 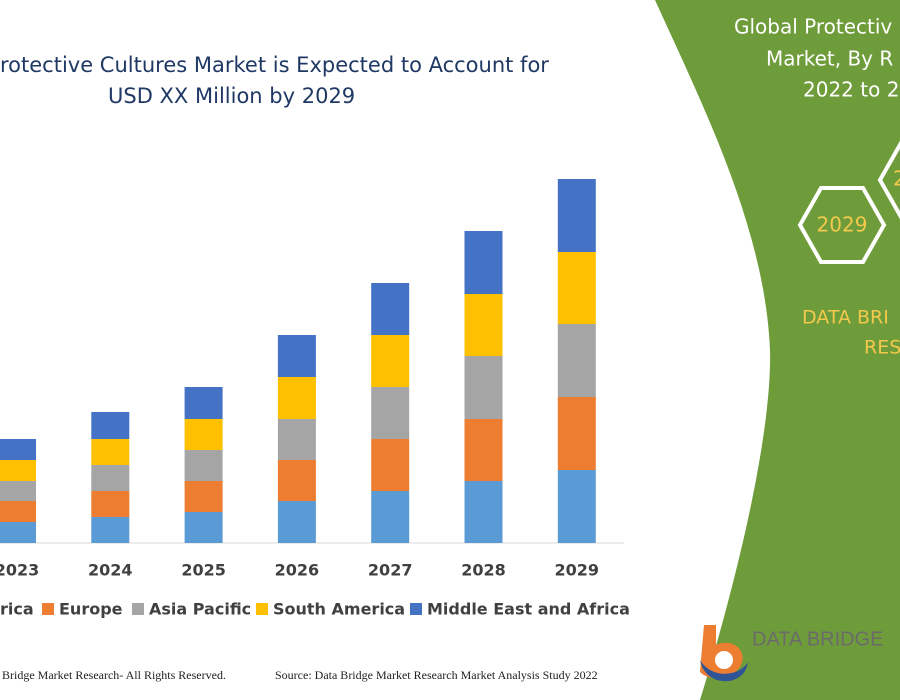 What do you see at coordinates (818, 639) in the screenshot?
I see `logo-text: DATA BRIDGE` at bounding box center [818, 639].